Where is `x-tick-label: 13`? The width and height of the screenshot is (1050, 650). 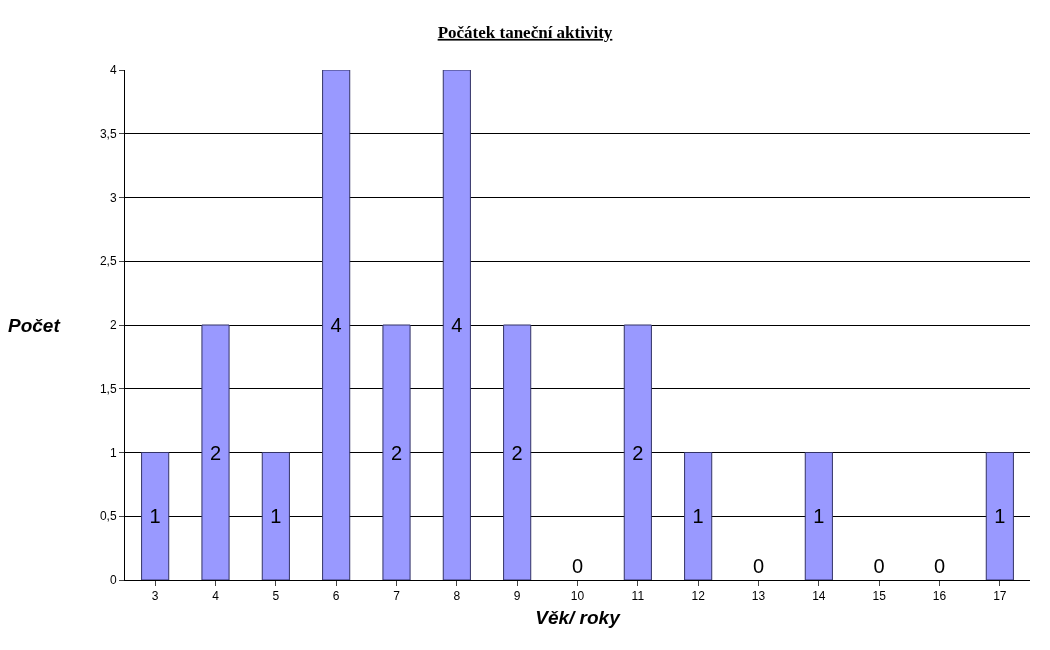
x-tick-label: 13 is located at coordinates (758, 596).